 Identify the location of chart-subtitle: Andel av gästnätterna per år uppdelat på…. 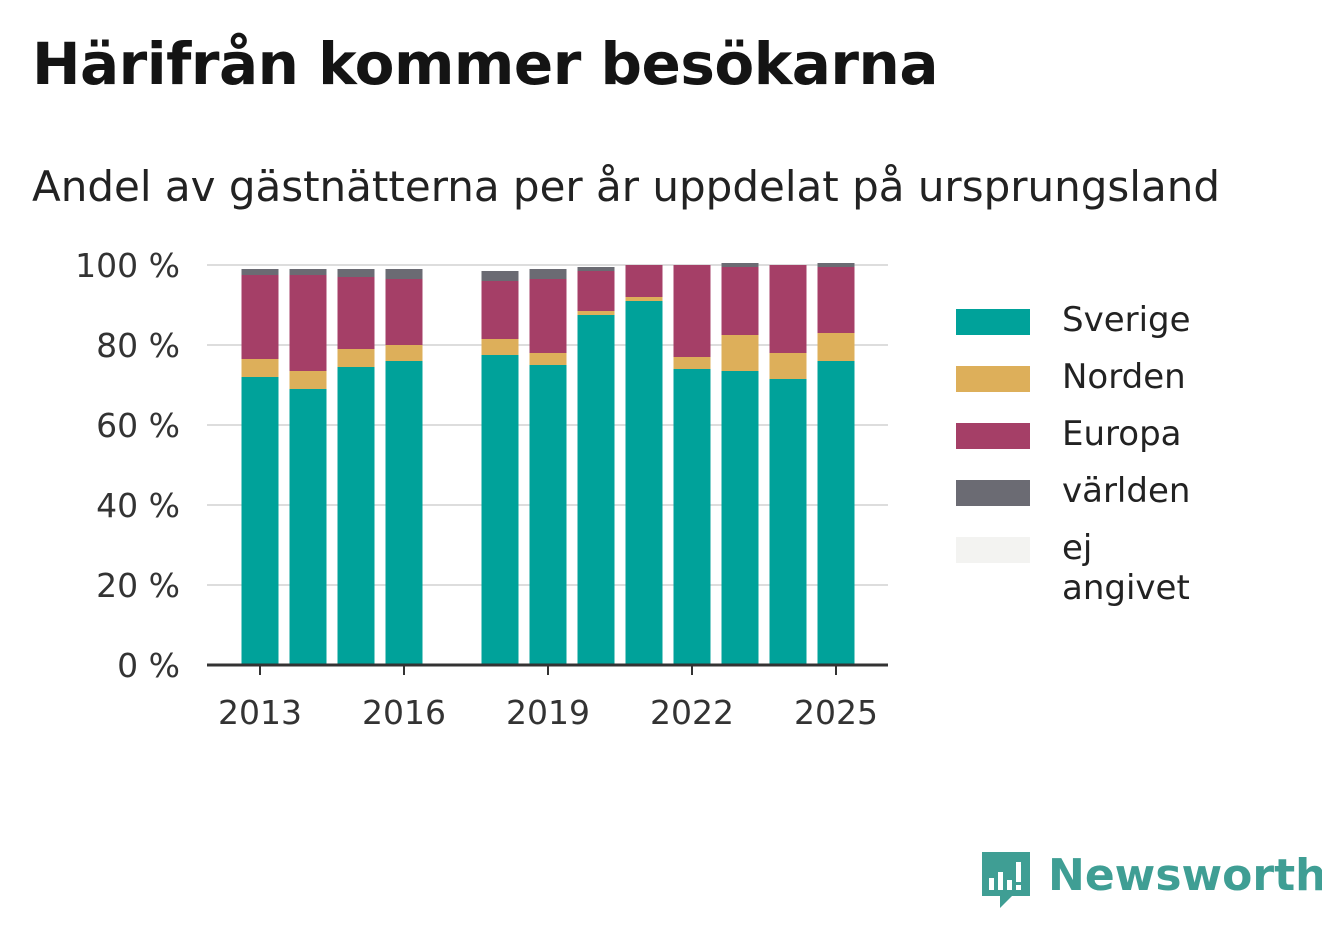
(626, 186).